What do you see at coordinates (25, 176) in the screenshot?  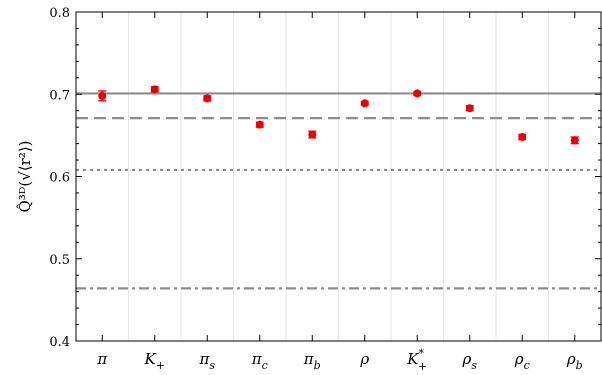 I see `y-axis-label: Q̂³ᴰ(√⟨r²⟩)` at bounding box center [25, 176].